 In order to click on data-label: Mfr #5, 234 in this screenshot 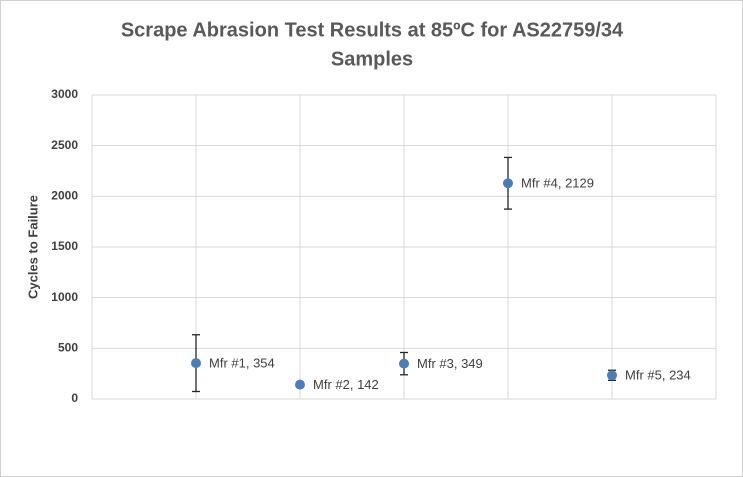, I will do `click(658, 375)`.